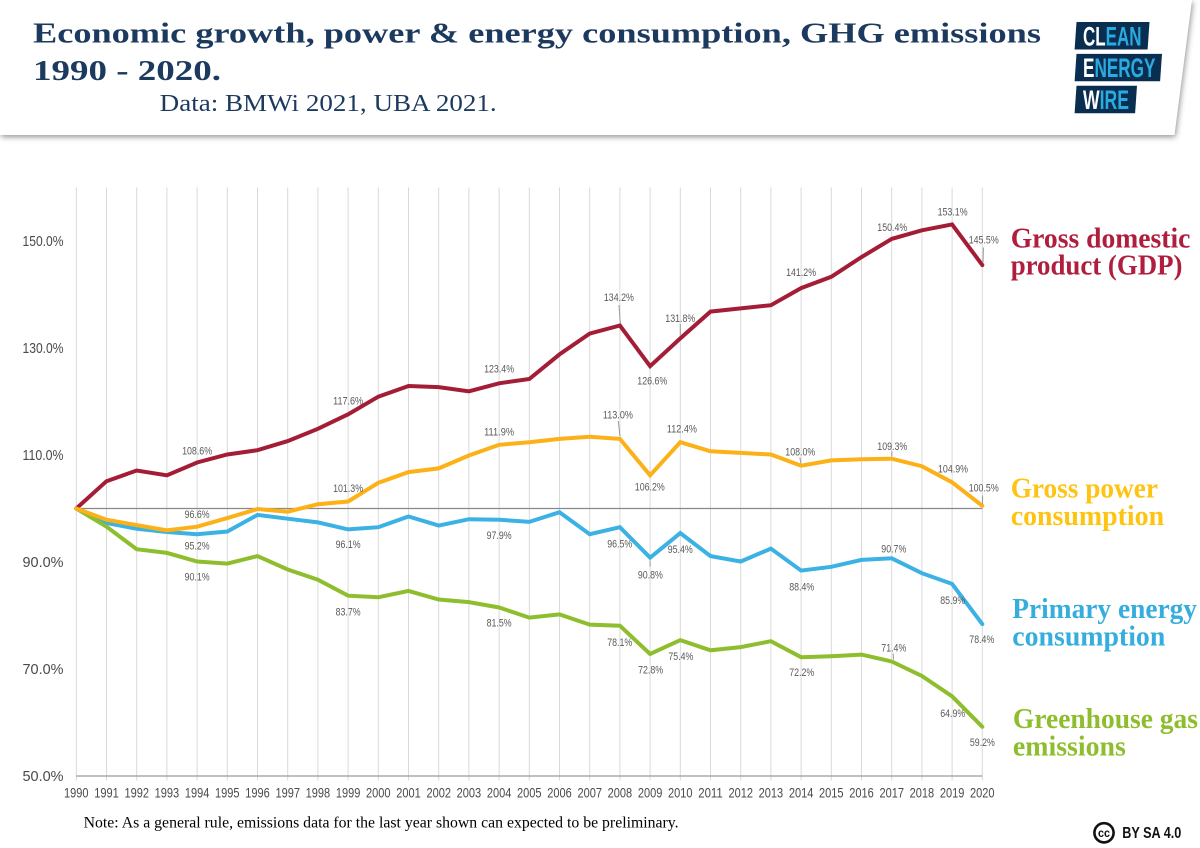  Describe the element at coordinates (710, 793) in the screenshot. I see `svg-text: 2011` at that location.